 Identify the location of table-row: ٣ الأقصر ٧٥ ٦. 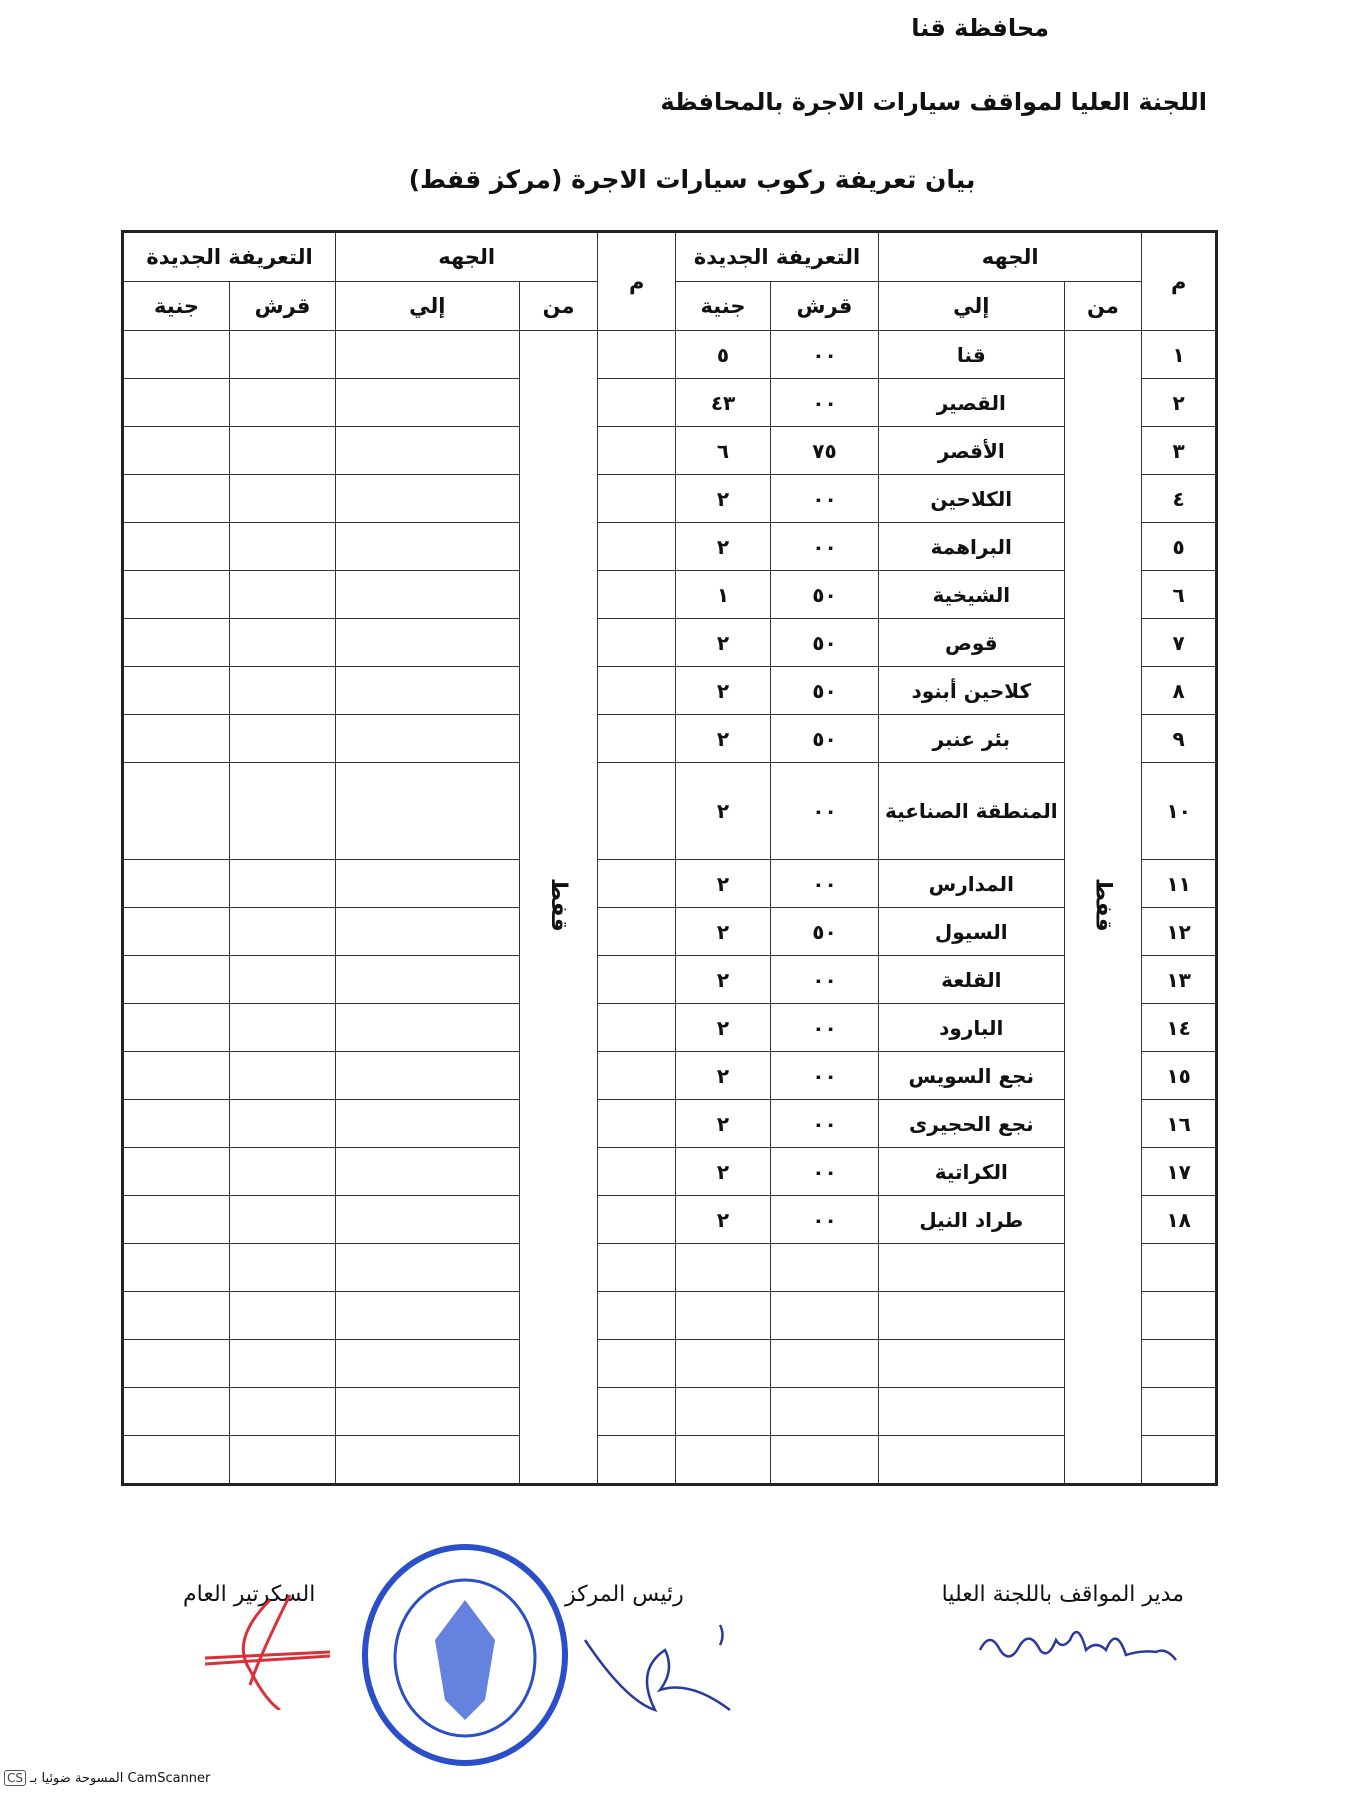
(669, 450).